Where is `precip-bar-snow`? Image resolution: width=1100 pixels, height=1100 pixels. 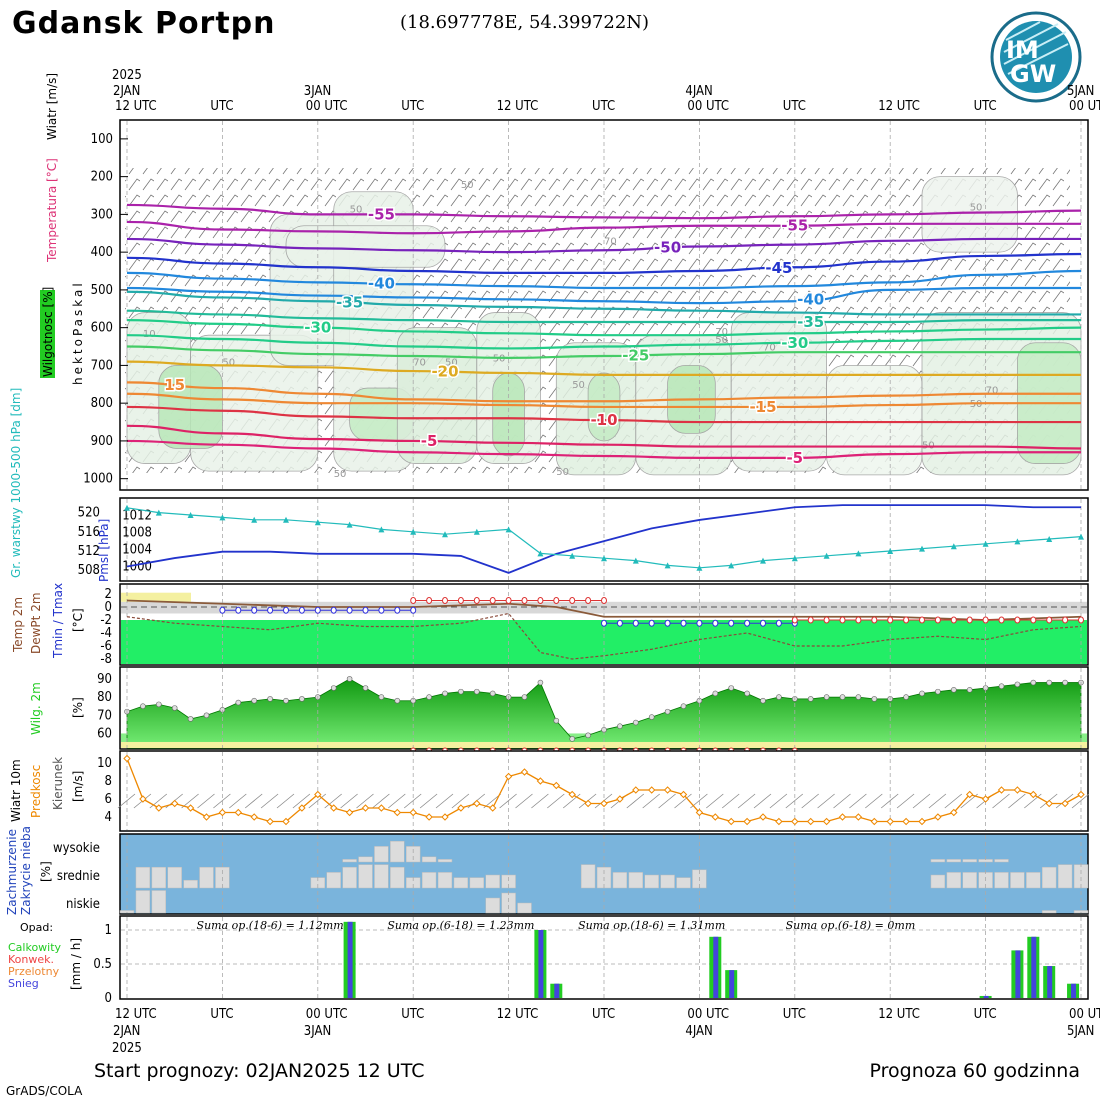
precip-bar-snow is located at coordinates (716, 967).